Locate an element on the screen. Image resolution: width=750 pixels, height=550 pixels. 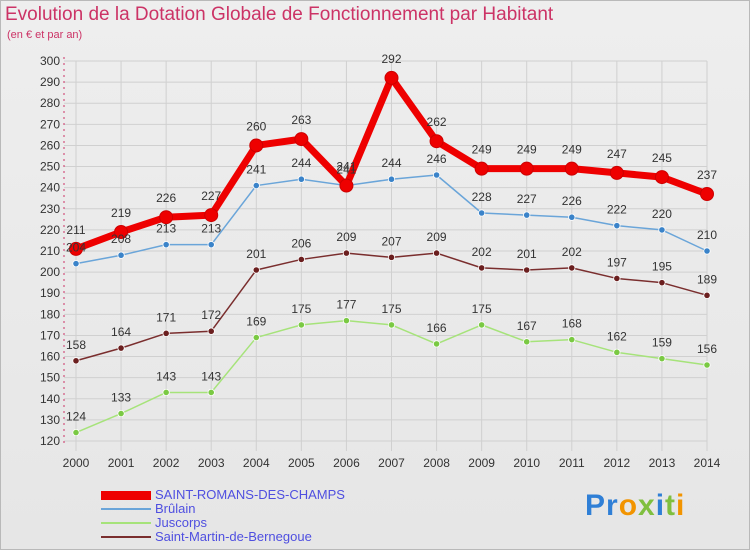
data-label: 195 is located at coordinates (662, 267).